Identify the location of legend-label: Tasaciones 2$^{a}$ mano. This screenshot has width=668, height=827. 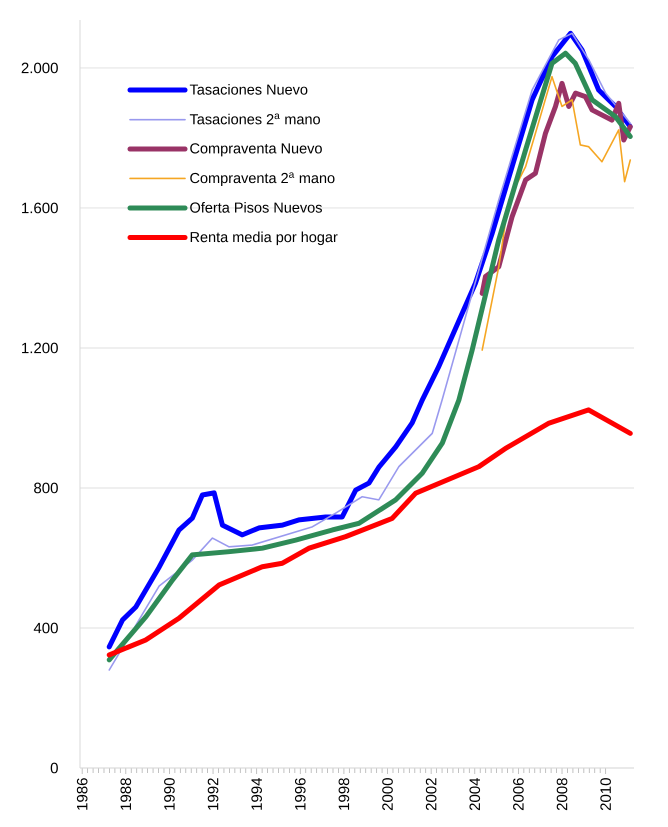
(255, 119).